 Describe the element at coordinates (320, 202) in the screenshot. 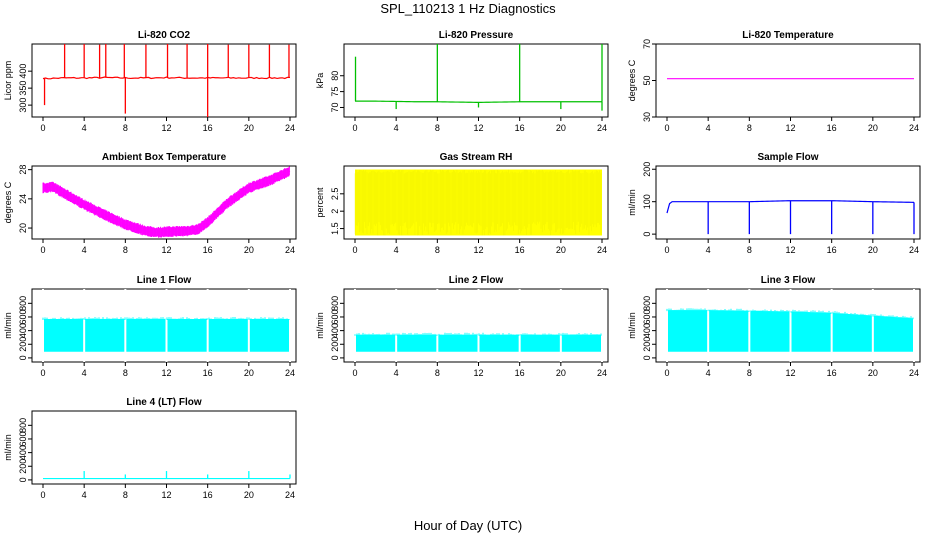

I see `y-axis-label: percent` at that location.